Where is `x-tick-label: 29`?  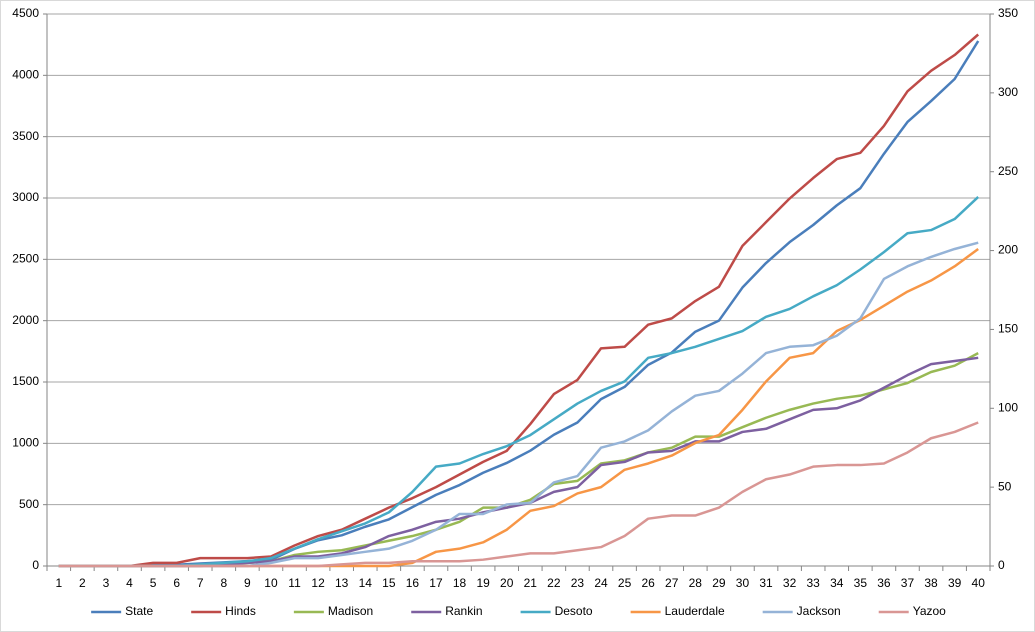
x-tick-label: 29 is located at coordinates (719, 583).